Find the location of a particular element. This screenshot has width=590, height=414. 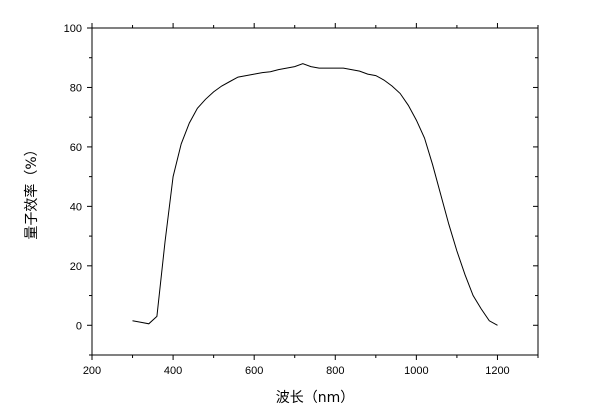

y-tick-label: 80 is located at coordinates (76, 88).